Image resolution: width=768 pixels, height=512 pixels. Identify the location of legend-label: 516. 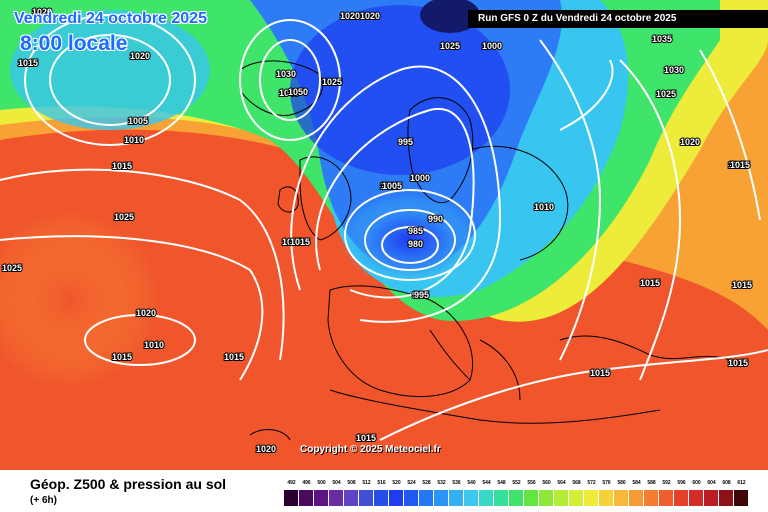
(381, 483).